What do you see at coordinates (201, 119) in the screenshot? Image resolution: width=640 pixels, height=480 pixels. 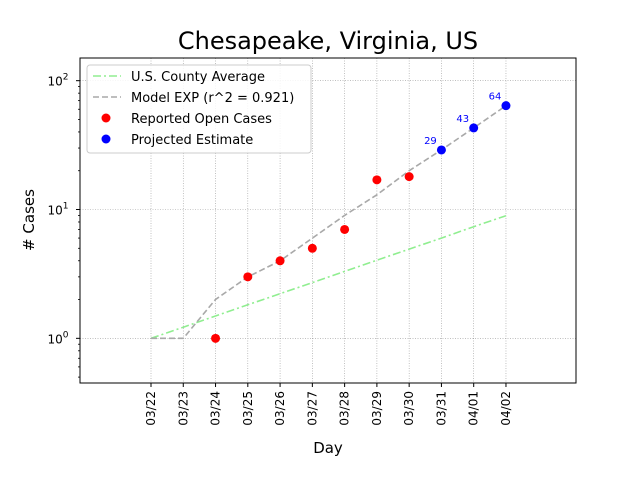 I see `legend-label: Reported Open Cases` at bounding box center [201, 119].